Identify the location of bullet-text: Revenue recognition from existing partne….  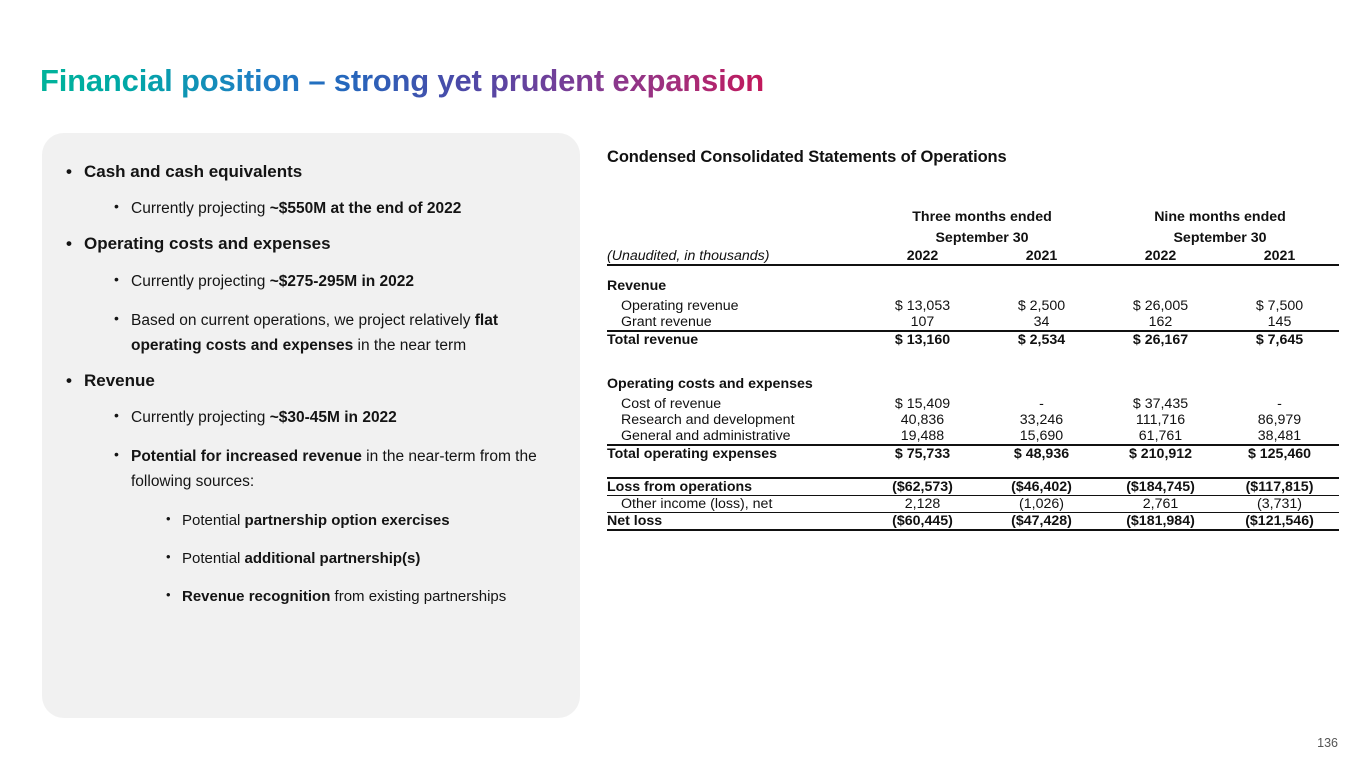
(344, 597).